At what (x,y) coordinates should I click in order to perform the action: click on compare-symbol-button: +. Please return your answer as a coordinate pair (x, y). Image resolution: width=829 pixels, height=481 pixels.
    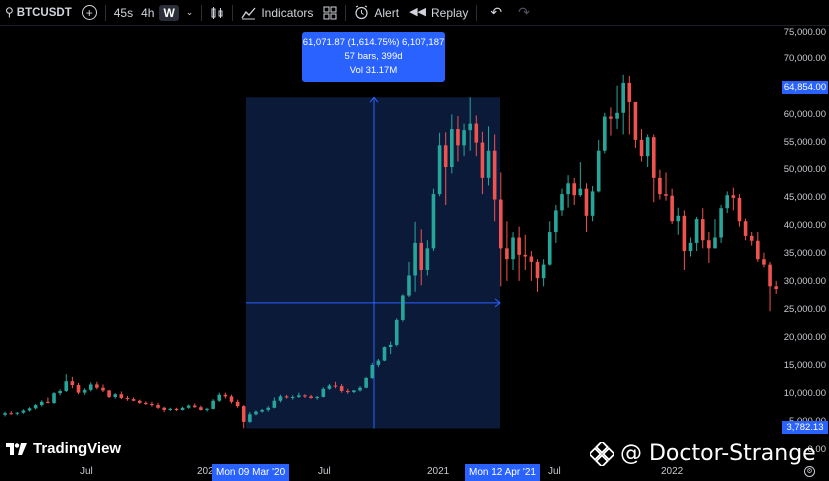
    Looking at the image, I should click on (89, 13).